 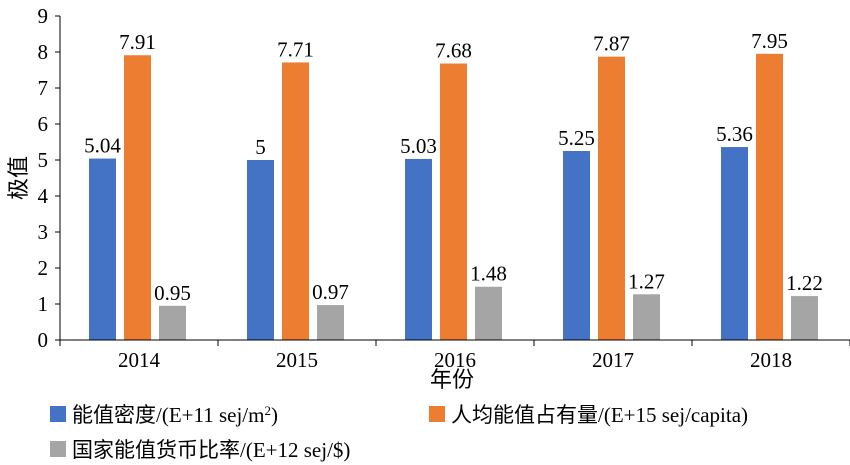 What do you see at coordinates (488, 313) in the screenshot?
I see `bar-series-2-2016` at bounding box center [488, 313].